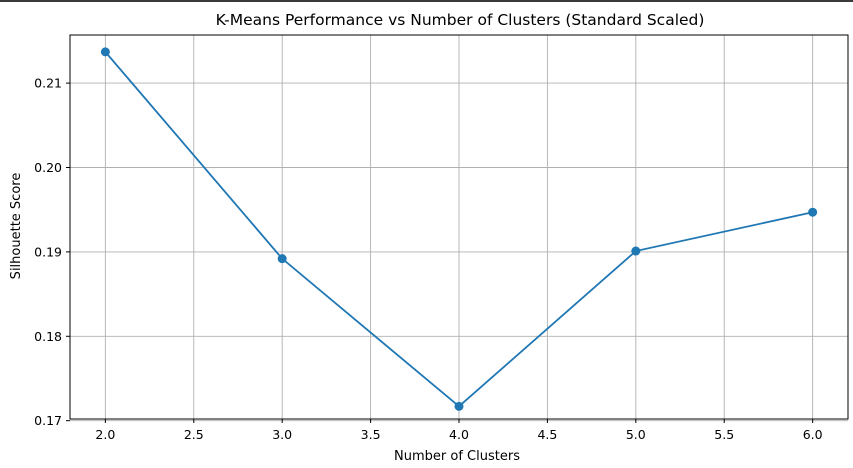 This screenshot has width=853, height=468. Describe the element at coordinates (636, 434) in the screenshot. I see `x-tick-label: 5.0` at that location.